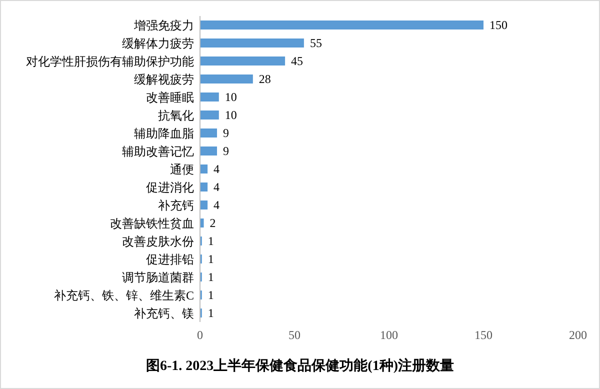 The height and width of the screenshot is (389, 600). Describe the element at coordinates (176, 115) in the screenshot. I see `y-tick-label: 抗氧化` at that location.